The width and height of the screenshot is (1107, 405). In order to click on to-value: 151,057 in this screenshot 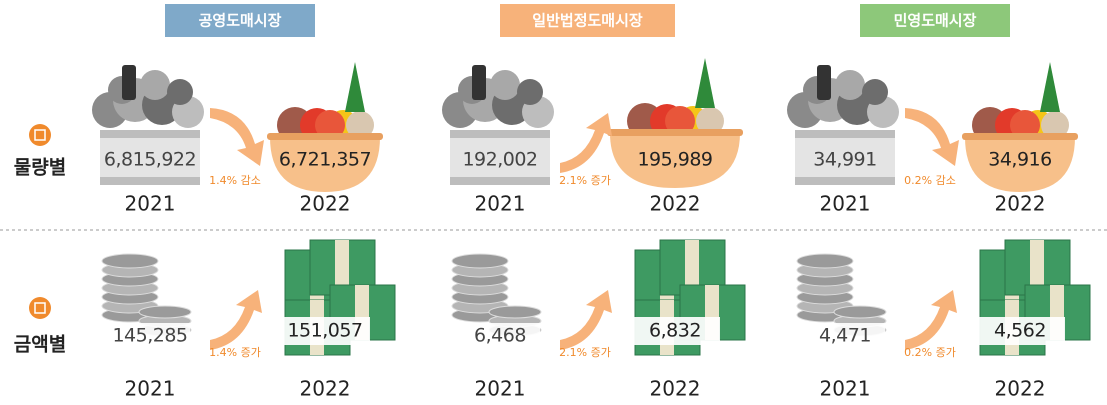, I will do `click(324, 331)`.